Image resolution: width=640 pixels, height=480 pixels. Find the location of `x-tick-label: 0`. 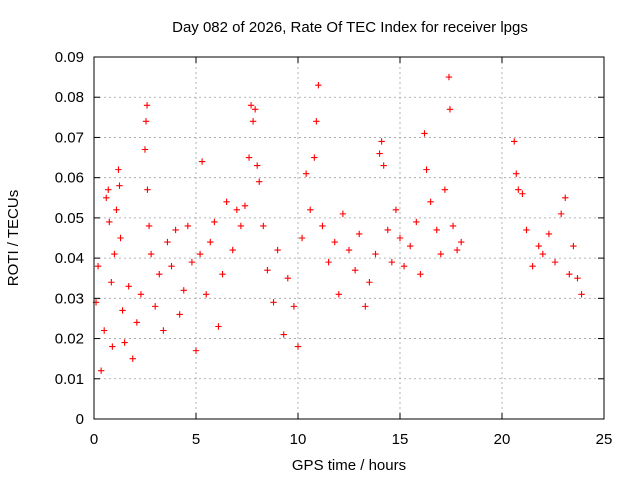

x-tick-label: 0 is located at coordinates (94, 439).